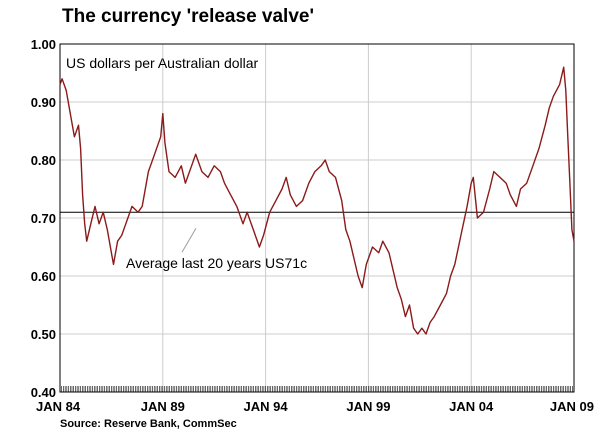 This screenshot has height=432, width=603. I want to click on y-tick-label: 0.80, so click(43, 160).